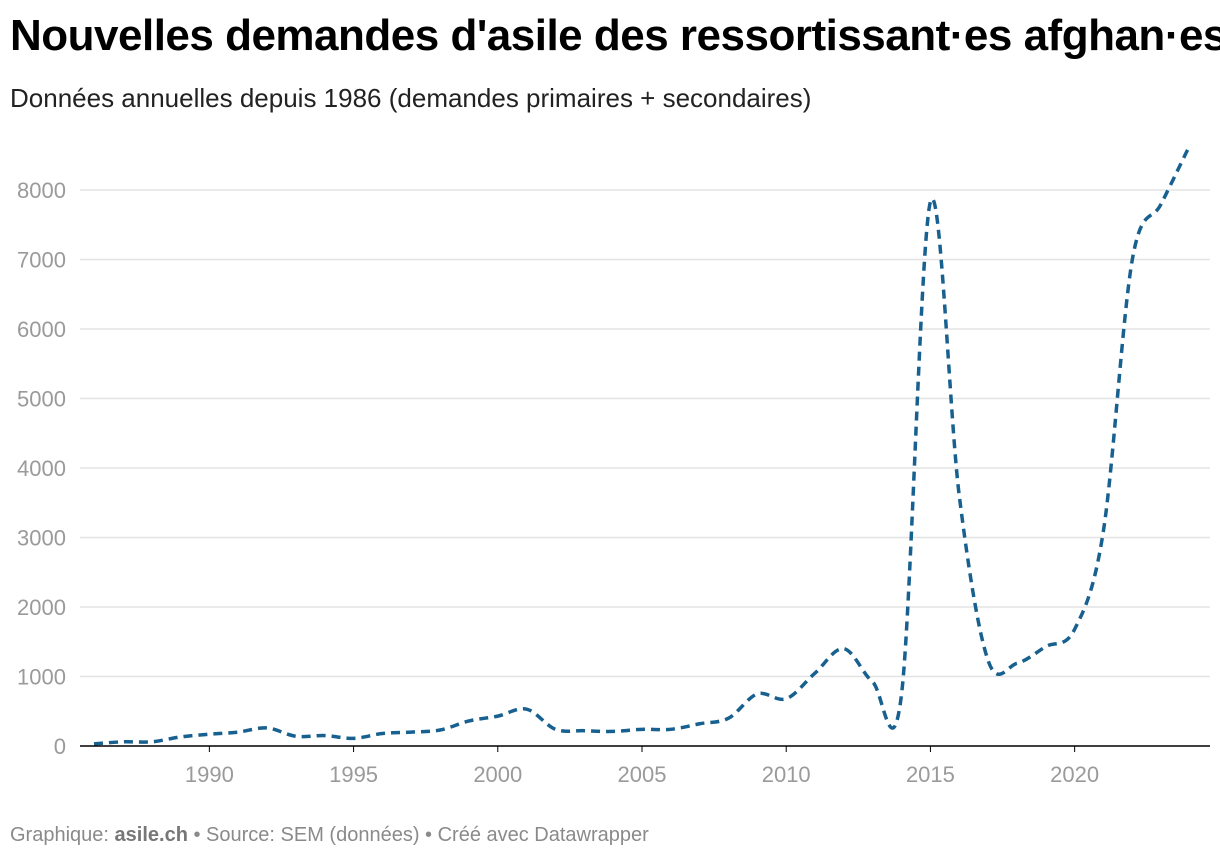  Describe the element at coordinates (498, 716) in the screenshot. I see `data-point-2000` at that location.